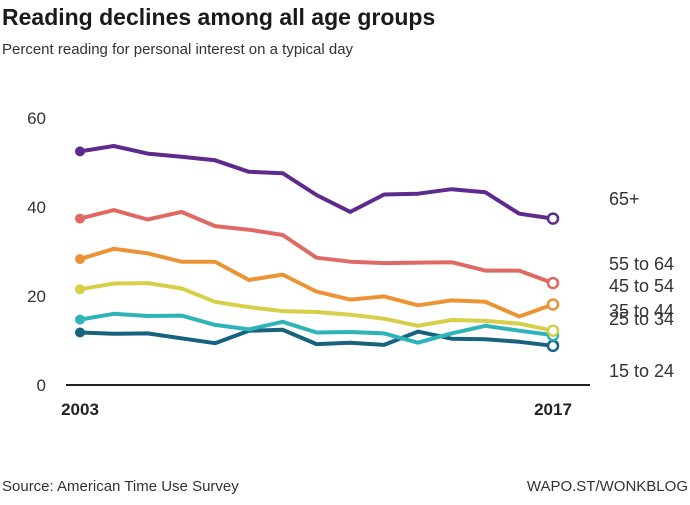 The width and height of the screenshot is (690, 505). I want to click on y-tick-label: 60, so click(36, 118).